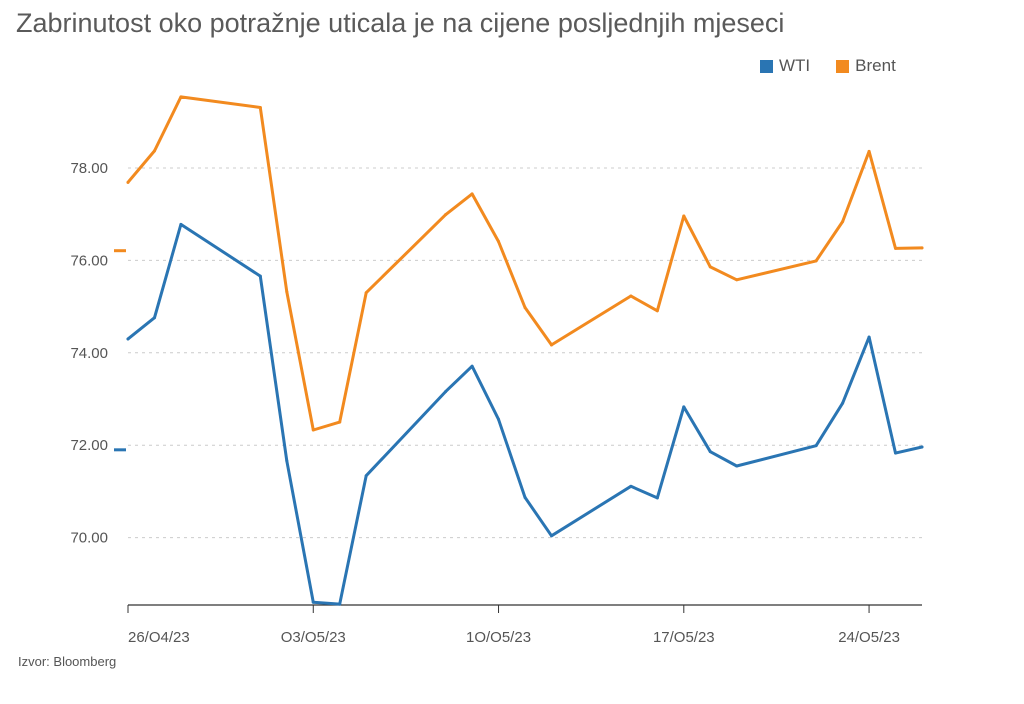 Image resolution: width=1024 pixels, height=704 pixels. Describe the element at coordinates (498, 637) in the screenshot. I see `x-tick-label: 1O/O5/23` at that location.